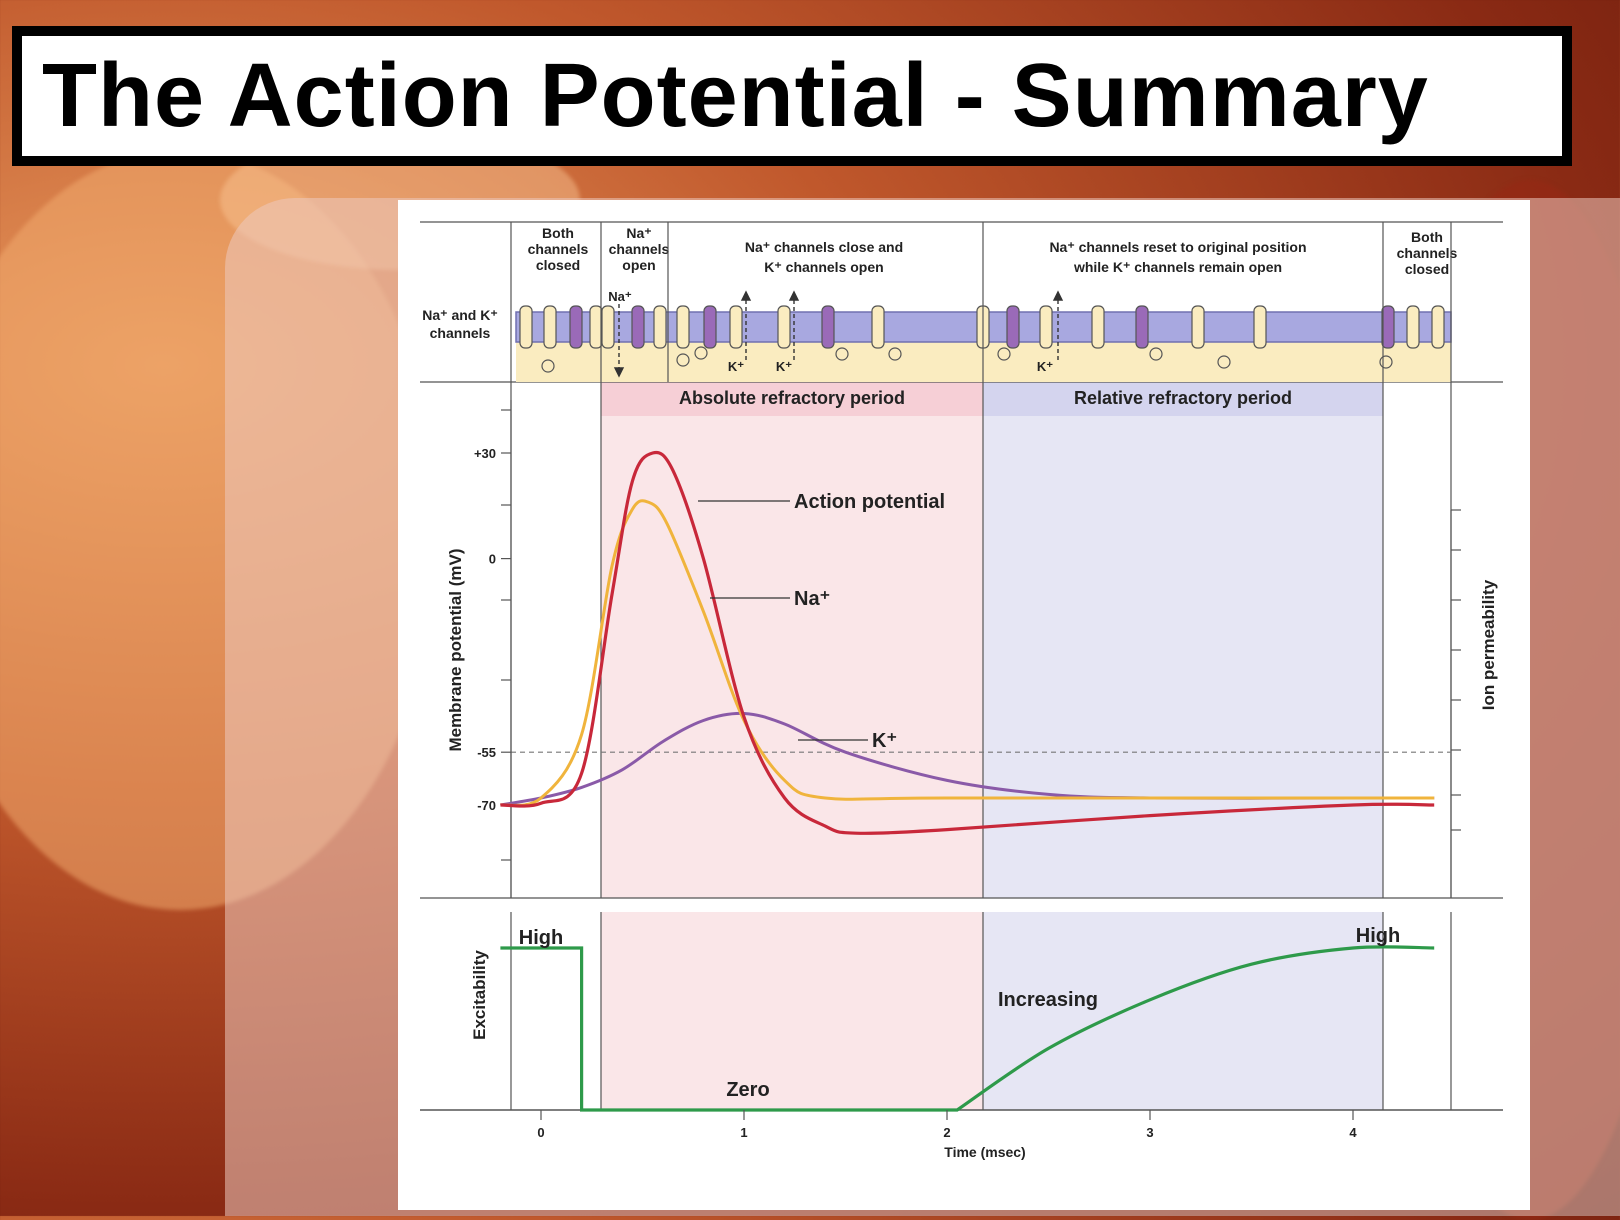 The height and width of the screenshot is (1220, 1620). What do you see at coordinates (869, 502) in the screenshot?
I see `action-potential-label: Action potential` at bounding box center [869, 502].